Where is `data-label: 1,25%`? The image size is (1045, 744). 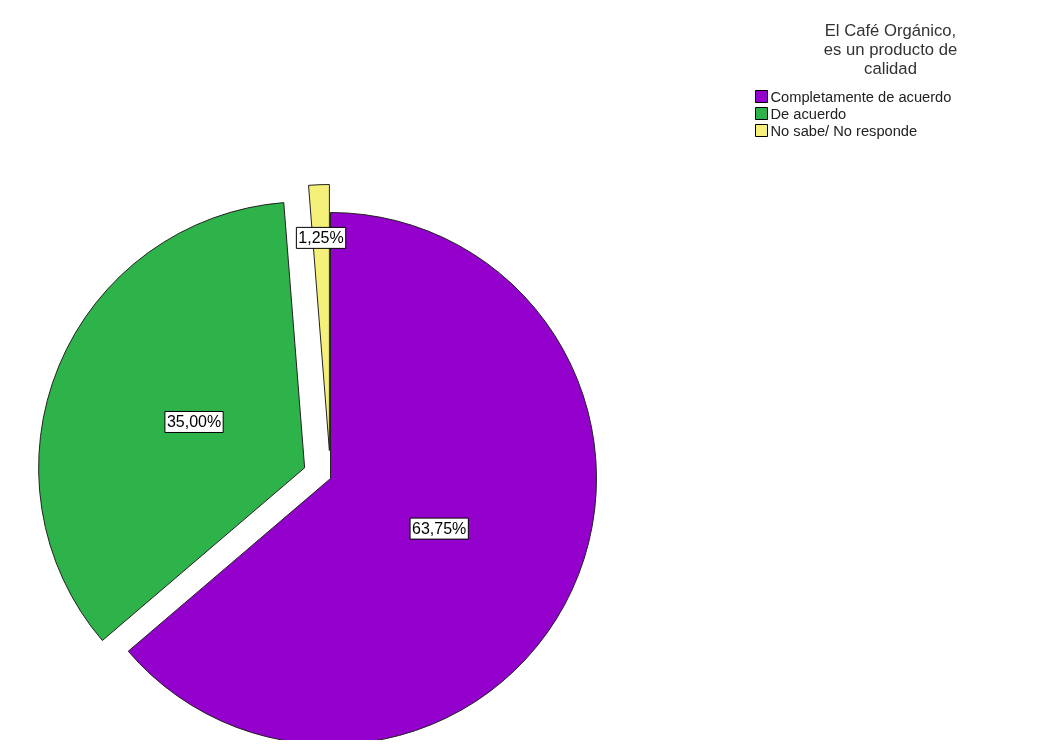
data-label: 1,25% is located at coordinates (321, 238).